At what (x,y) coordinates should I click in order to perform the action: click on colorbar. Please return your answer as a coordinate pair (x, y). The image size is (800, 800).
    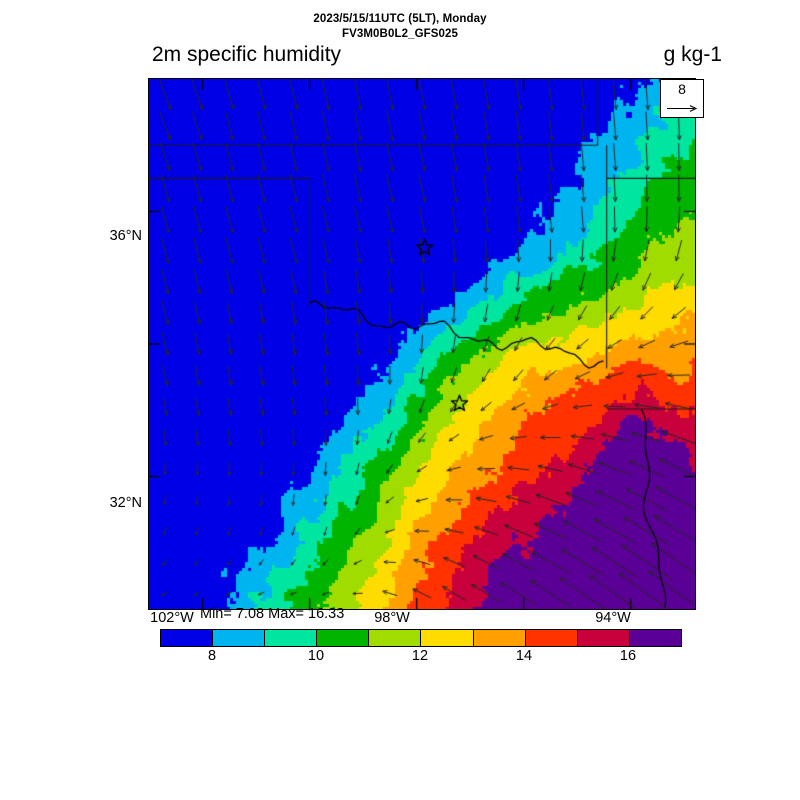
    Looking at the image, I should click on (421, 638).